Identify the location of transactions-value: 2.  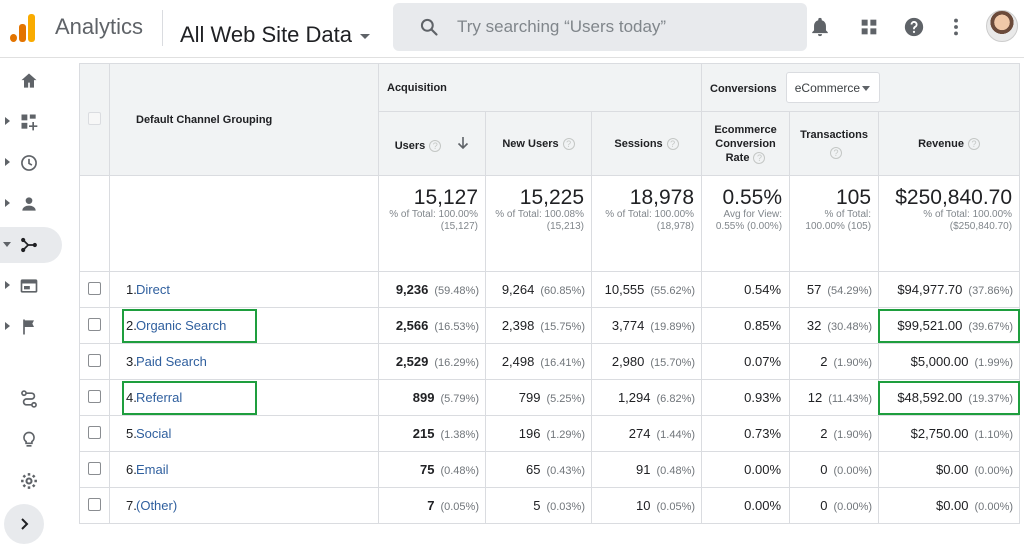
(824, 361).